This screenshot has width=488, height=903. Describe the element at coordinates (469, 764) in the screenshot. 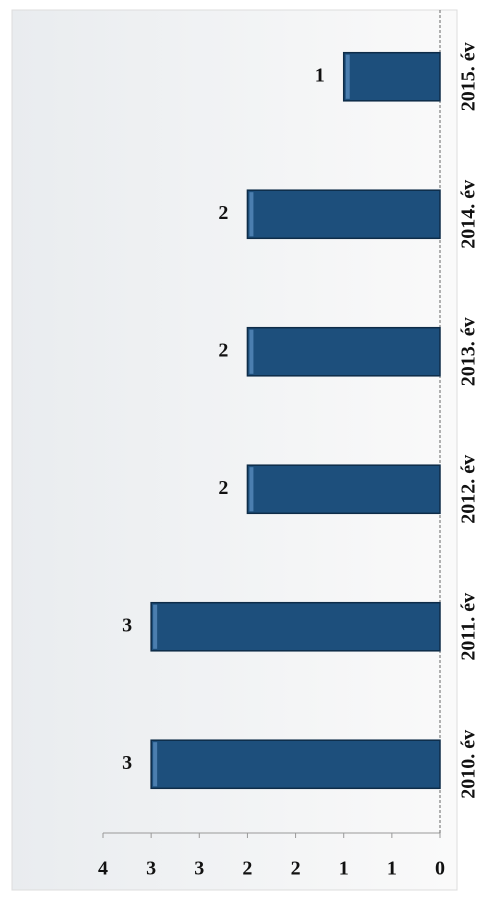

I see `x-tick-label: 2010. év` at that location.